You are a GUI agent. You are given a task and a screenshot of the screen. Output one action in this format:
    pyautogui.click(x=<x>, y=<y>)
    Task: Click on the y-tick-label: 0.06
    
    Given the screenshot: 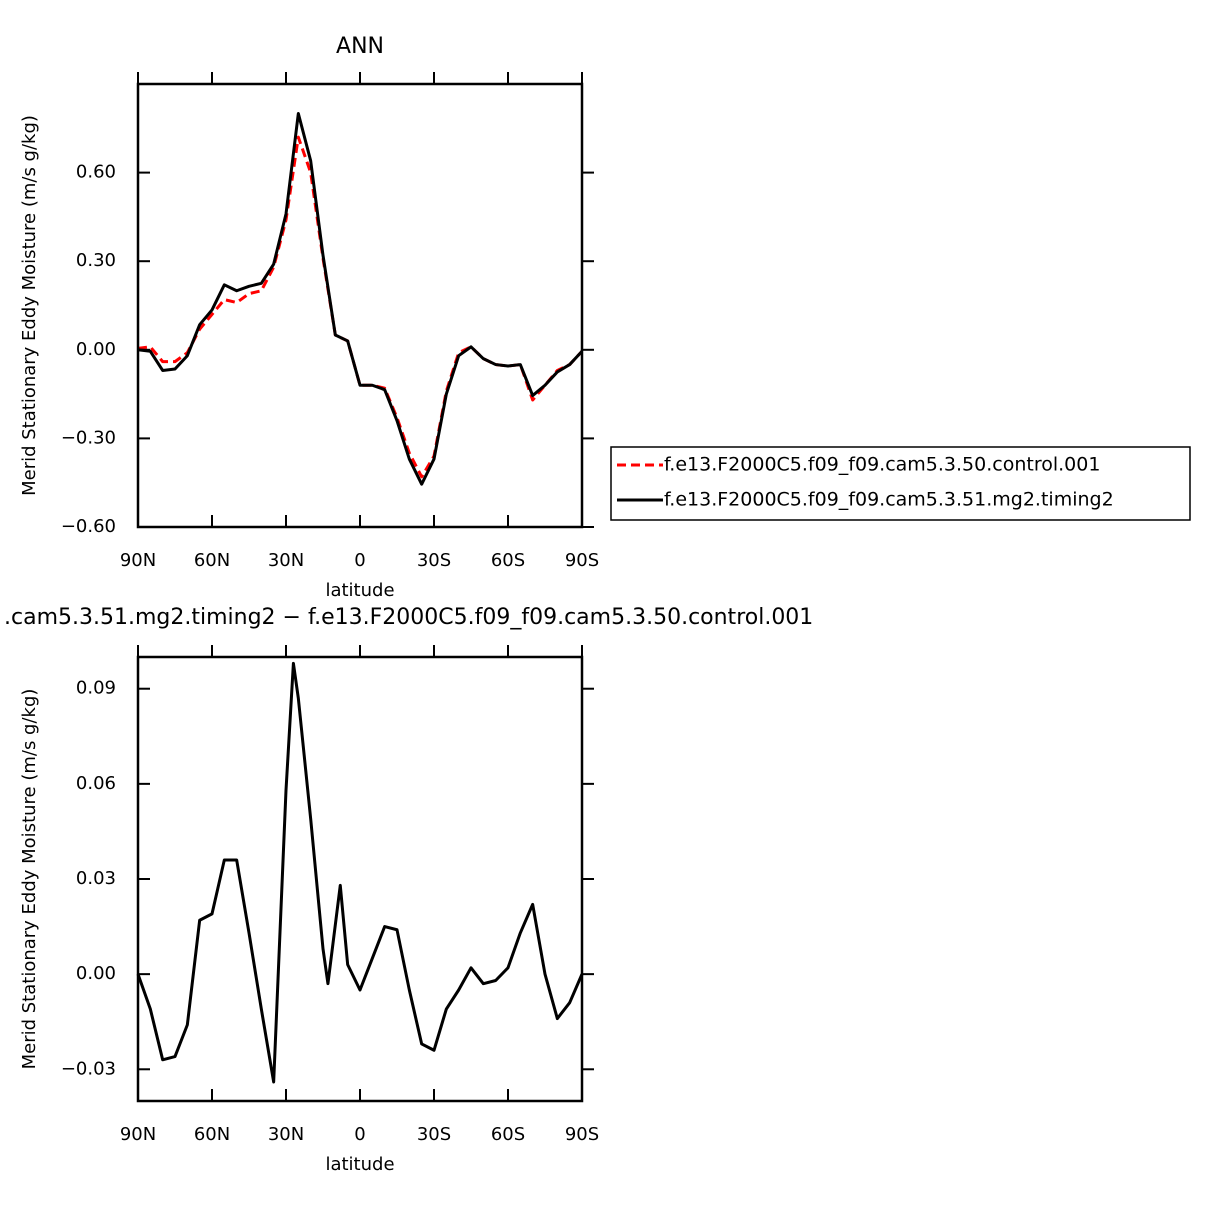 What is the action you would take?
    pyautogui.click(x=96, y=783)
    